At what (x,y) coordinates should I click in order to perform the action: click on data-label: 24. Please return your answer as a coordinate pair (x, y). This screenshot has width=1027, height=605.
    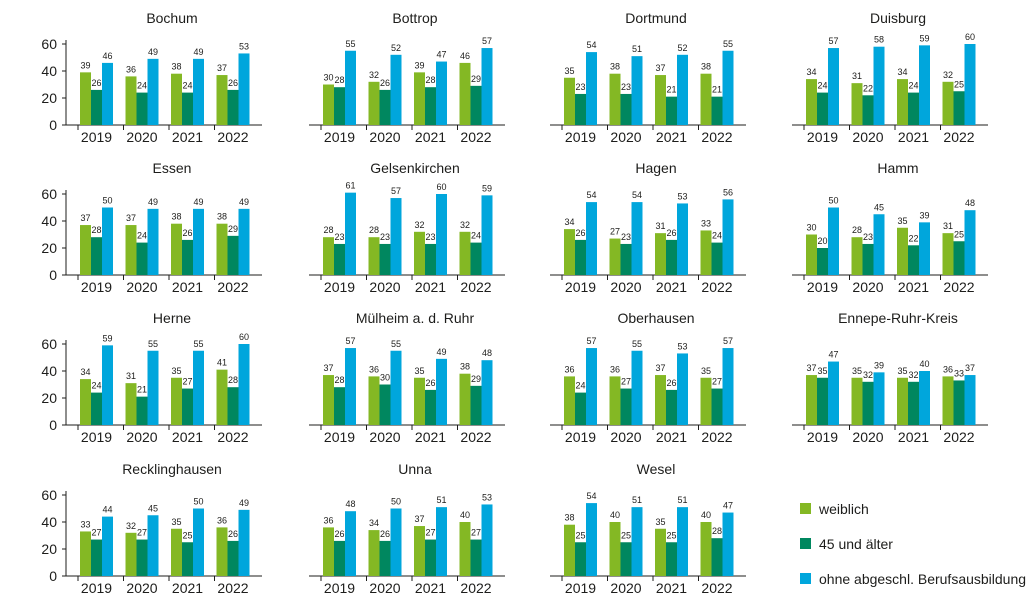
    Looking at the image, I should click on (96, 386).